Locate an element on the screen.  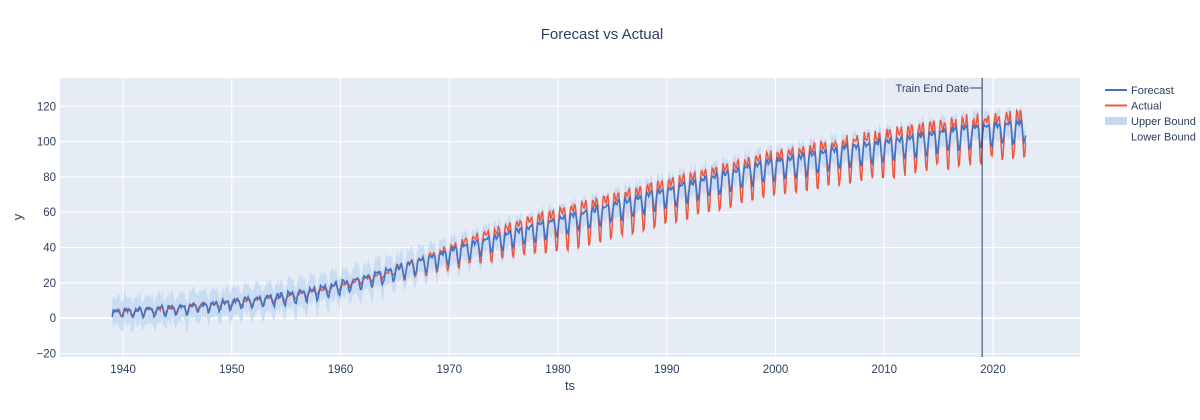
x-tick-label: 2020 is located at coordinates (993, 370).